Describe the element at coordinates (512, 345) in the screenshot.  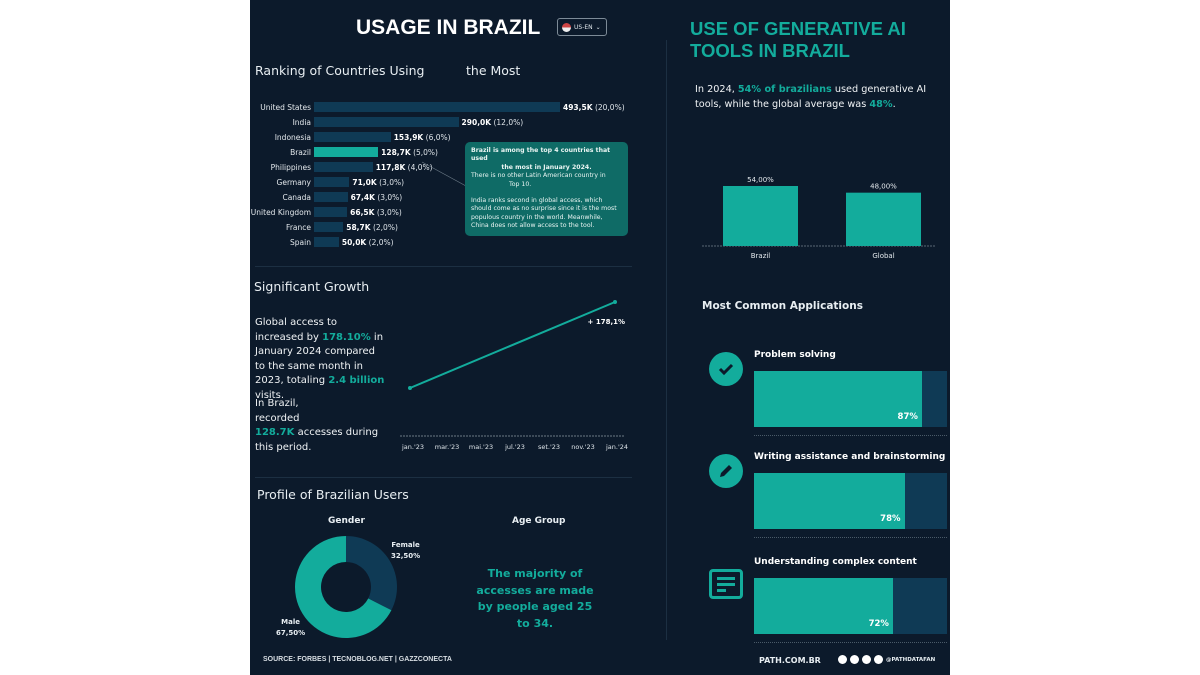
I see `growth-line` at that location.